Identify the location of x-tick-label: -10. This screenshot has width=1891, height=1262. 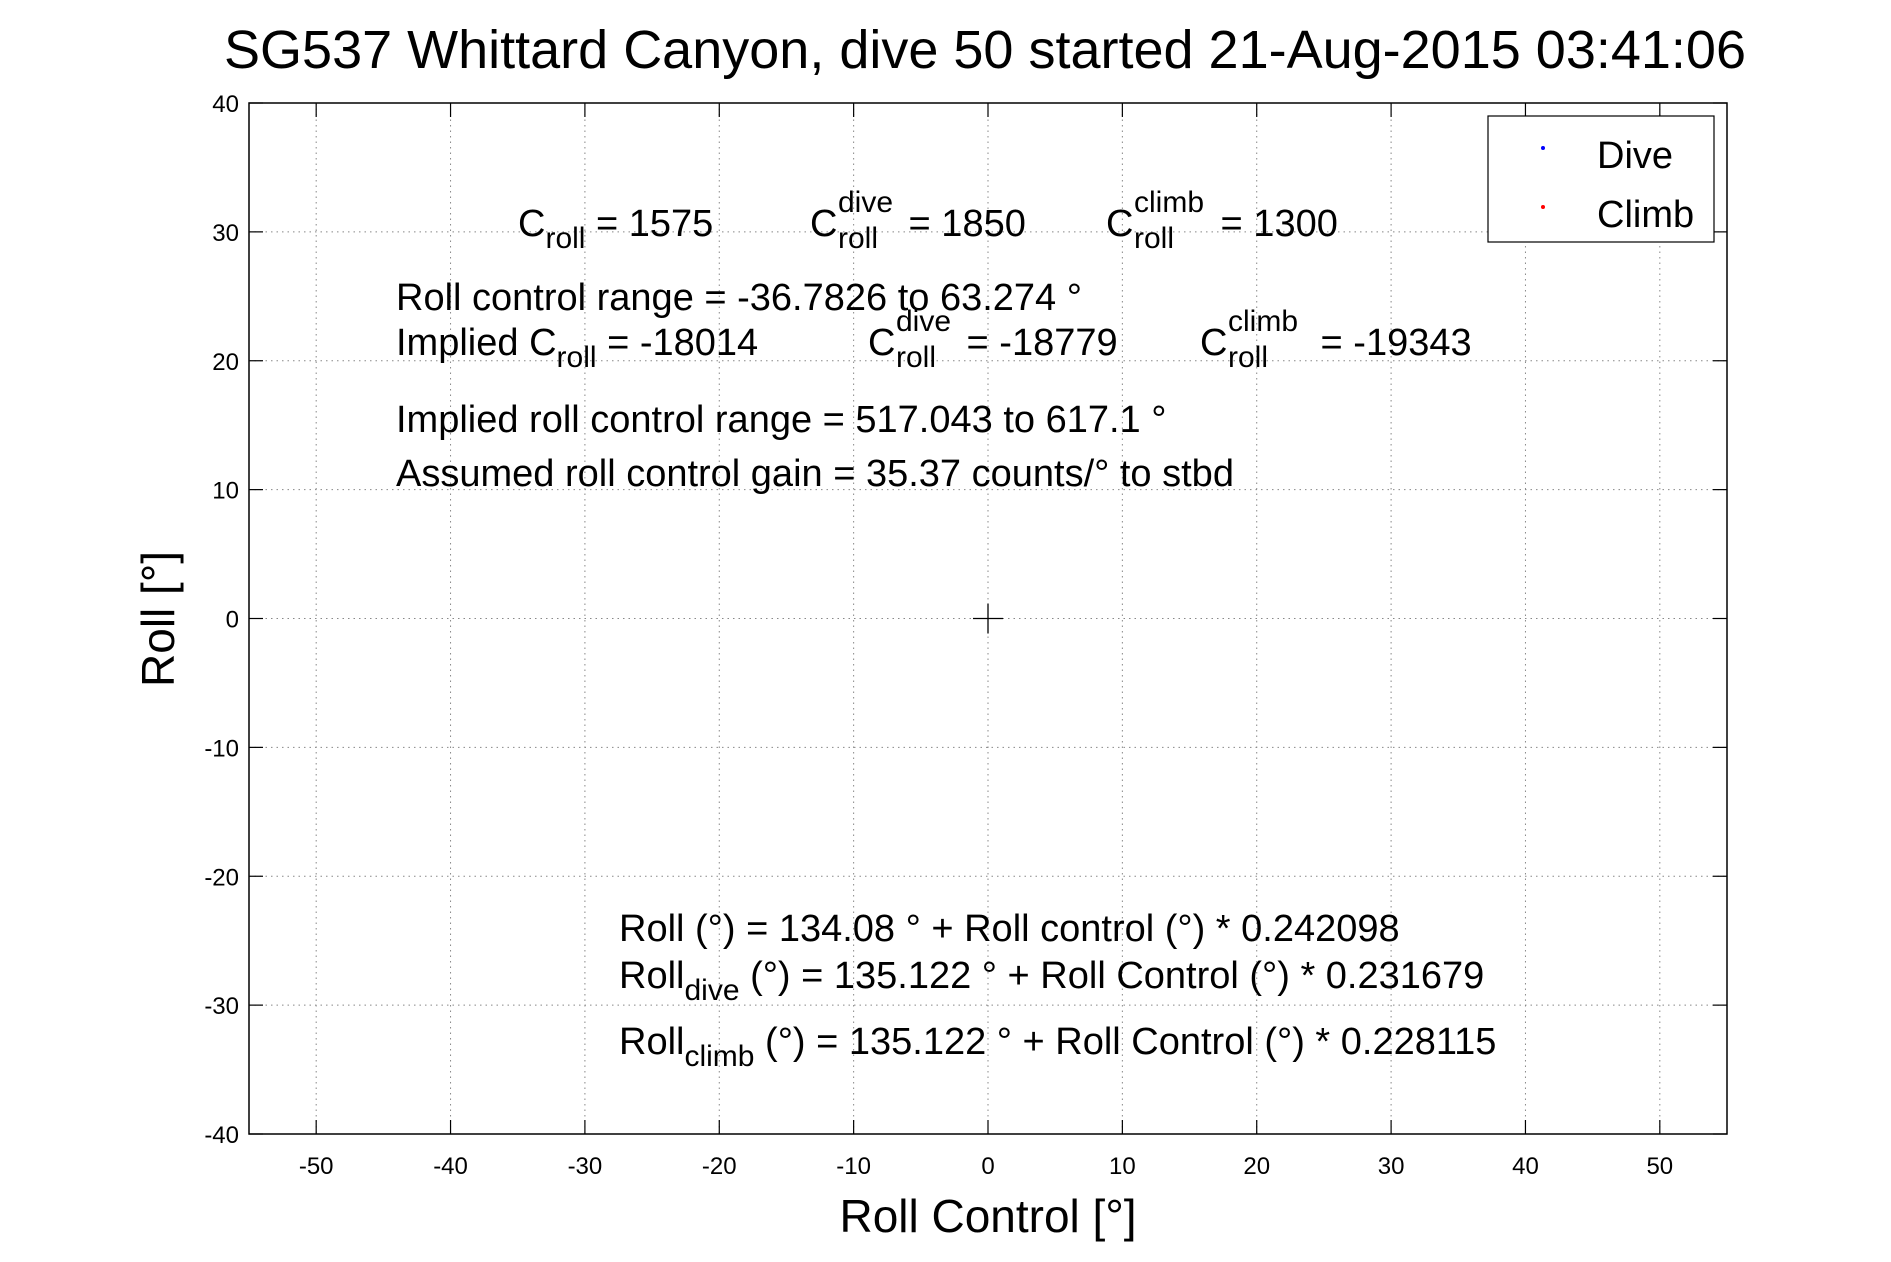
(853, 1166).